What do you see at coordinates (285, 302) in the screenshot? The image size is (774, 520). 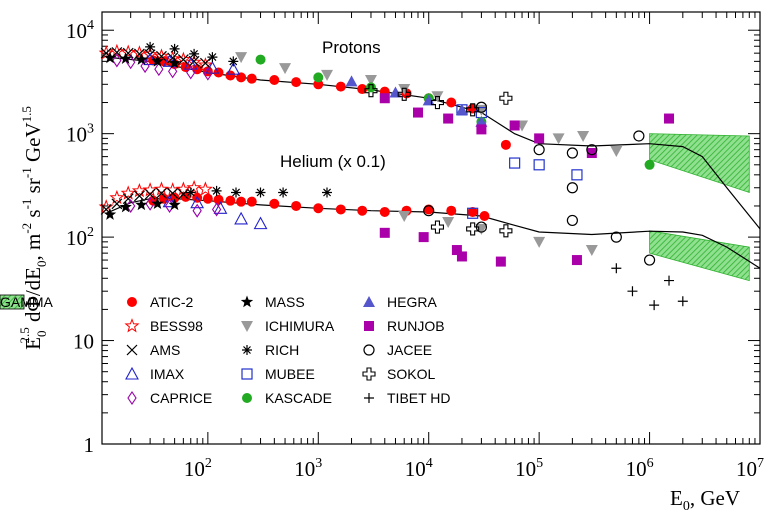 I see `legend-label: MASS` at bounding box center [285, 302].